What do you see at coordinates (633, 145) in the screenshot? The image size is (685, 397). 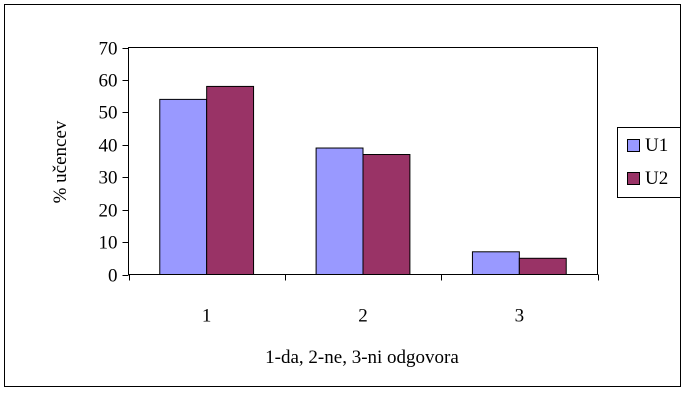 I see `legend-swatch-u1` at bounding box center [633, 145].